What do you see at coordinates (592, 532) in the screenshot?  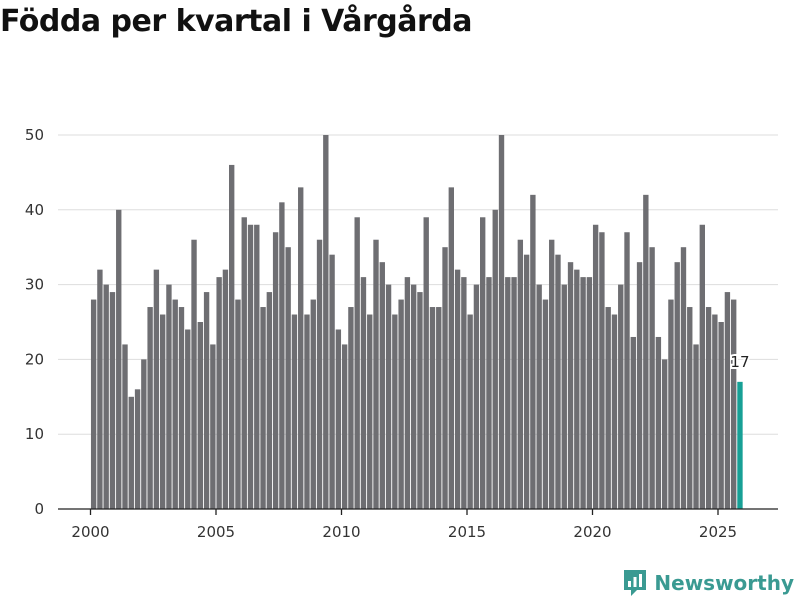 I see `x-tick-label: 2020` at bounding box center [592, 532].